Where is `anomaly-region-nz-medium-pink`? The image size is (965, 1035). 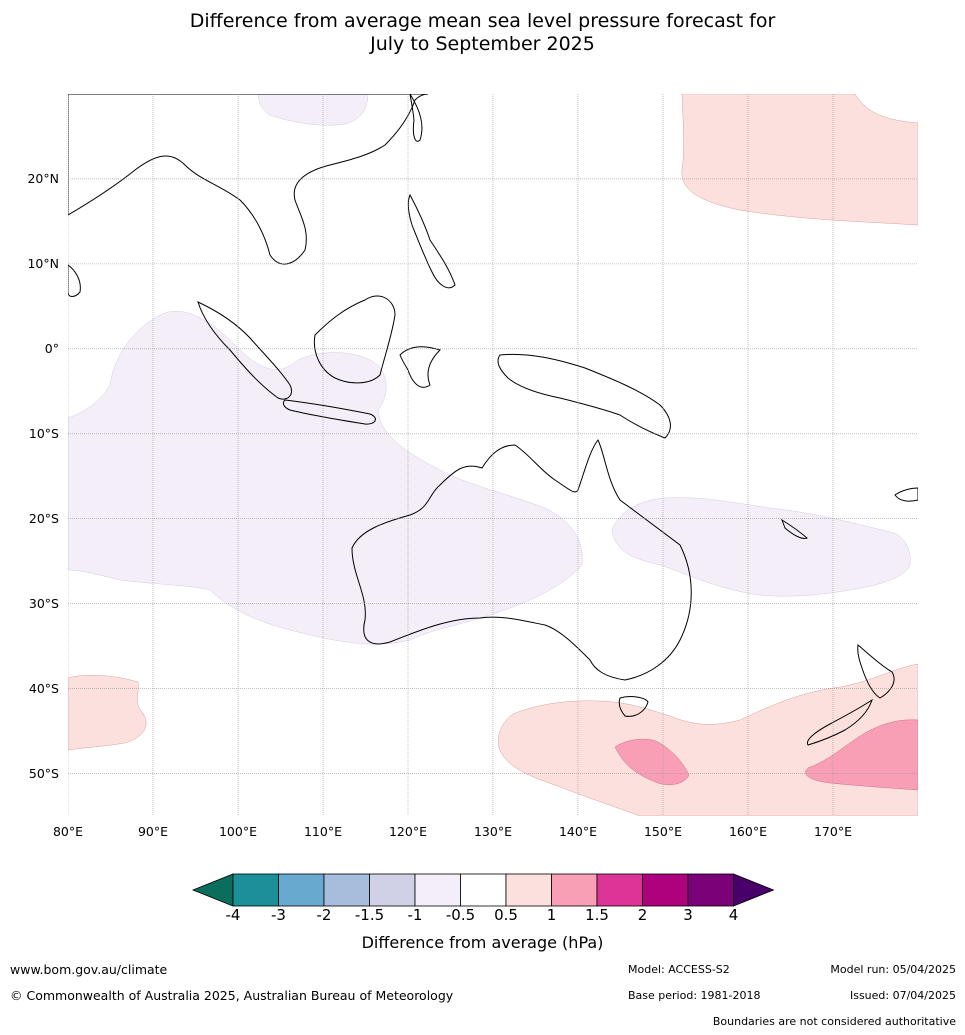 anomaly-region-nz-medium-pink is located at coordinates (861, 755).